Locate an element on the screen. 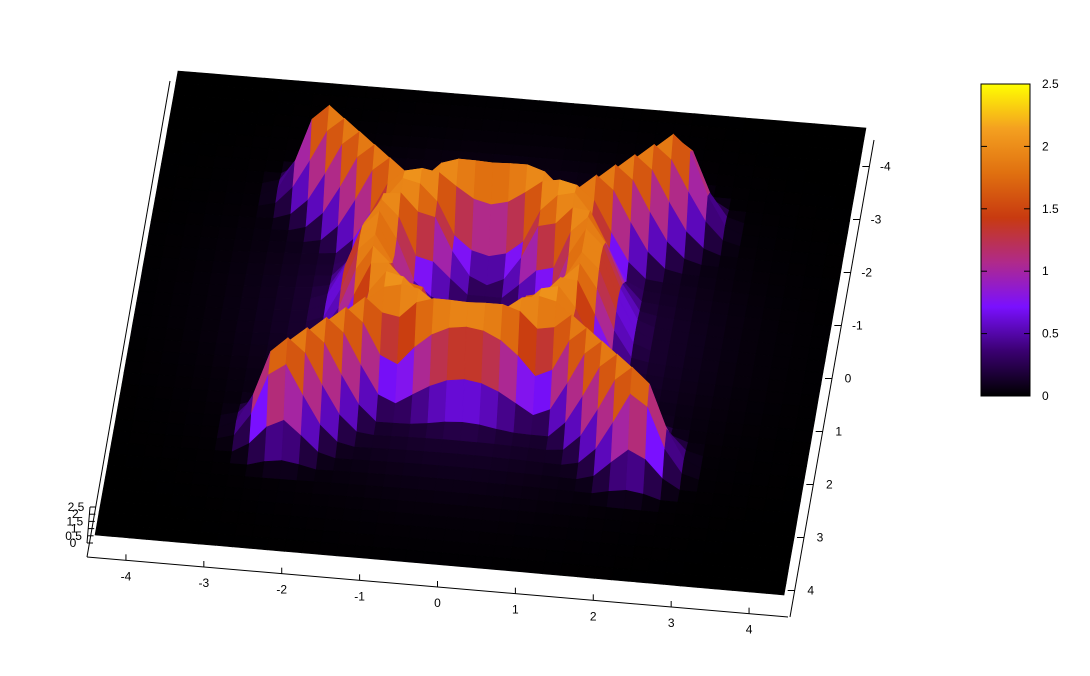  left-edge-line is located at coordinates (128, 319).